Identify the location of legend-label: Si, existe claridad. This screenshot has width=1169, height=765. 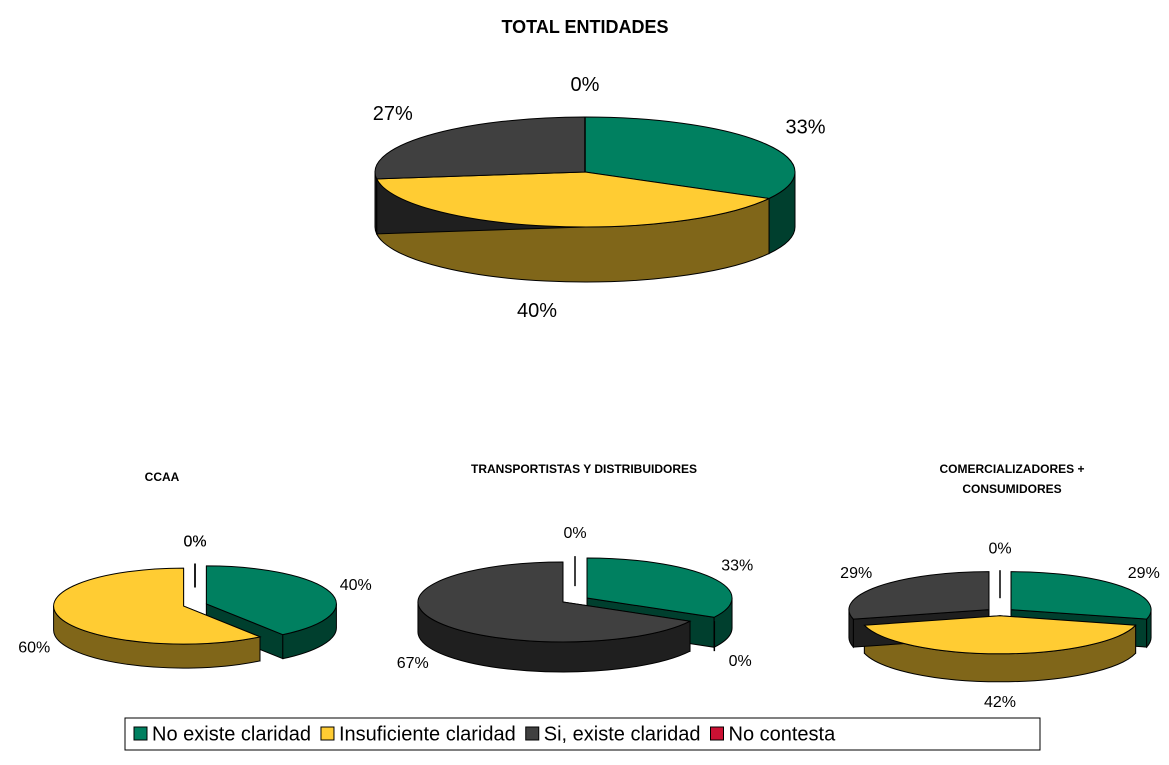
(622, 734).